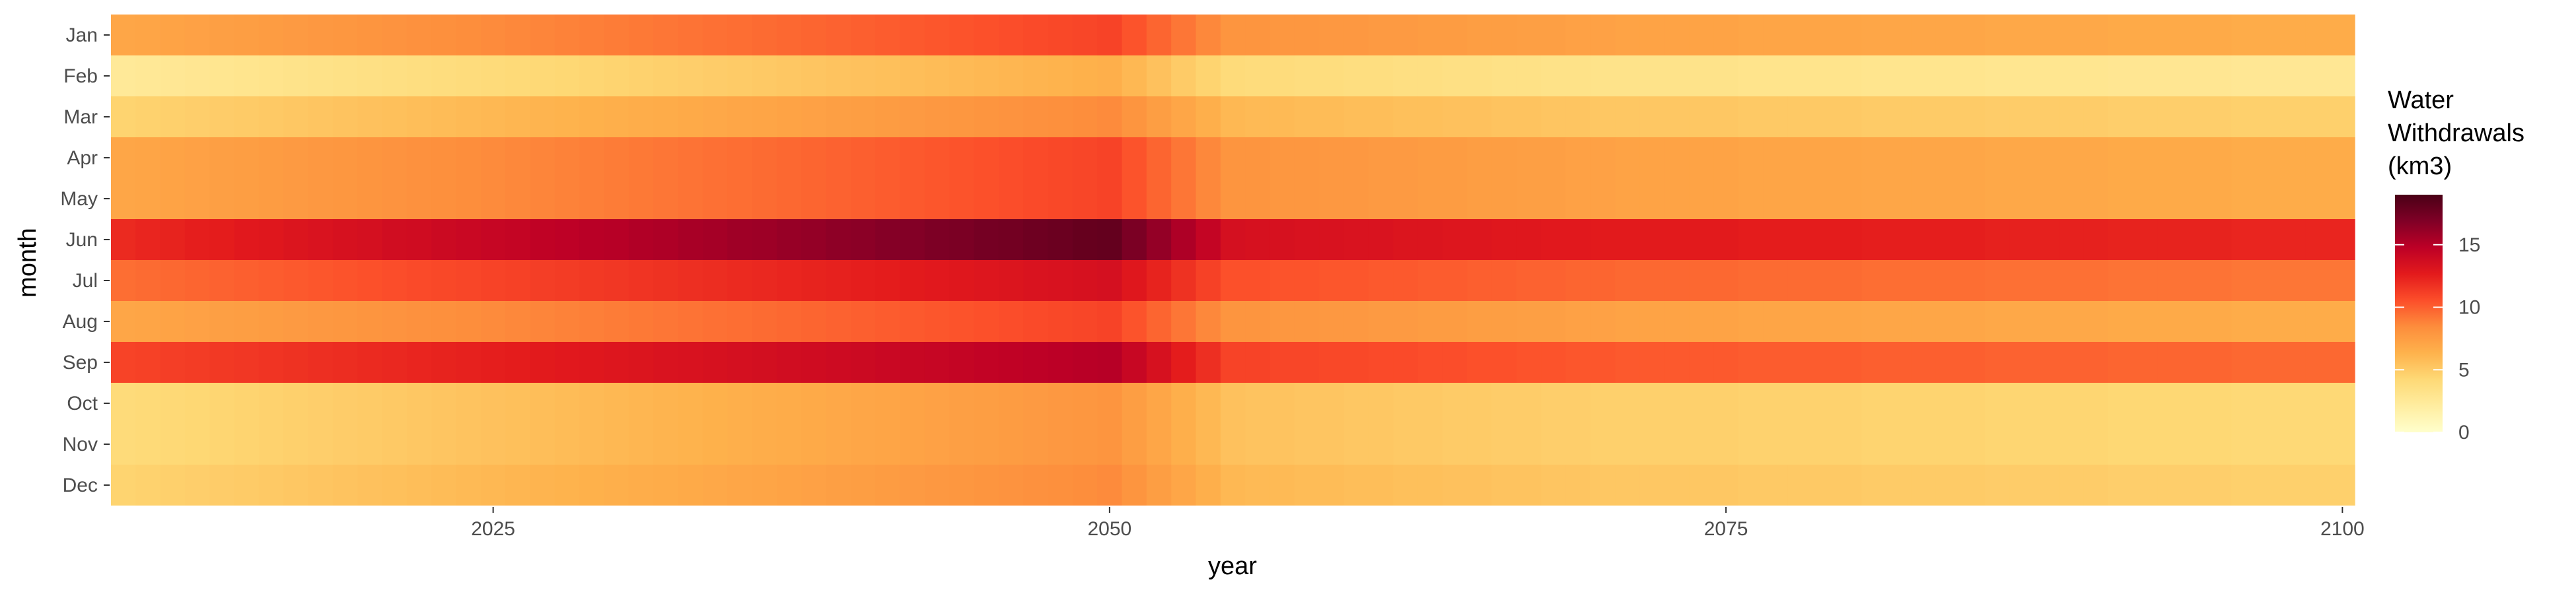 The width and height of the screenshot is (2576, 594). Describe the element at coordinates (82, 240) in the screenshot. I see `y-tick-label: Jun` at that location.